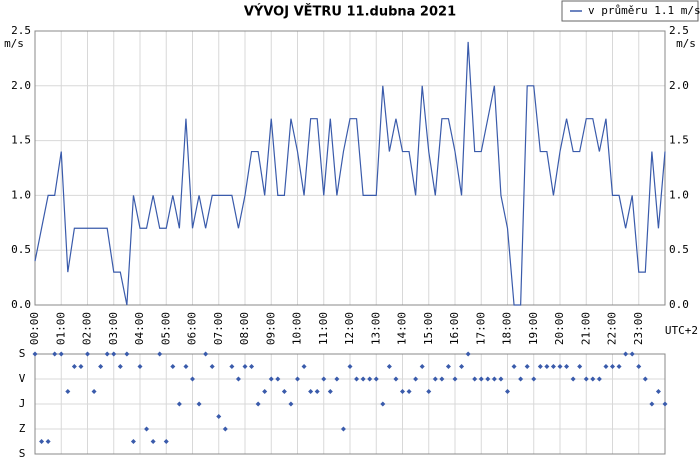 The height and width of the screenshot is (460, 700). Describe the element at coordinates (644, 10) in the screenshot. I see `legend-label: v průměru 1.1 m/s` at that location.